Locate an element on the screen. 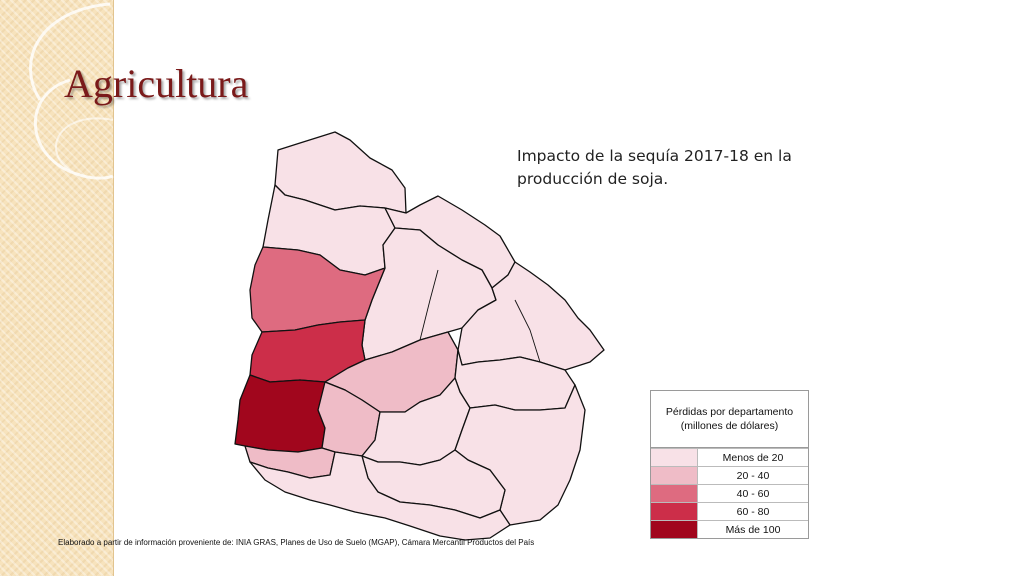 The width and height of the screenshot is (1024, 576). legend-item: Más de 100 is located at coordinates (729, 529).